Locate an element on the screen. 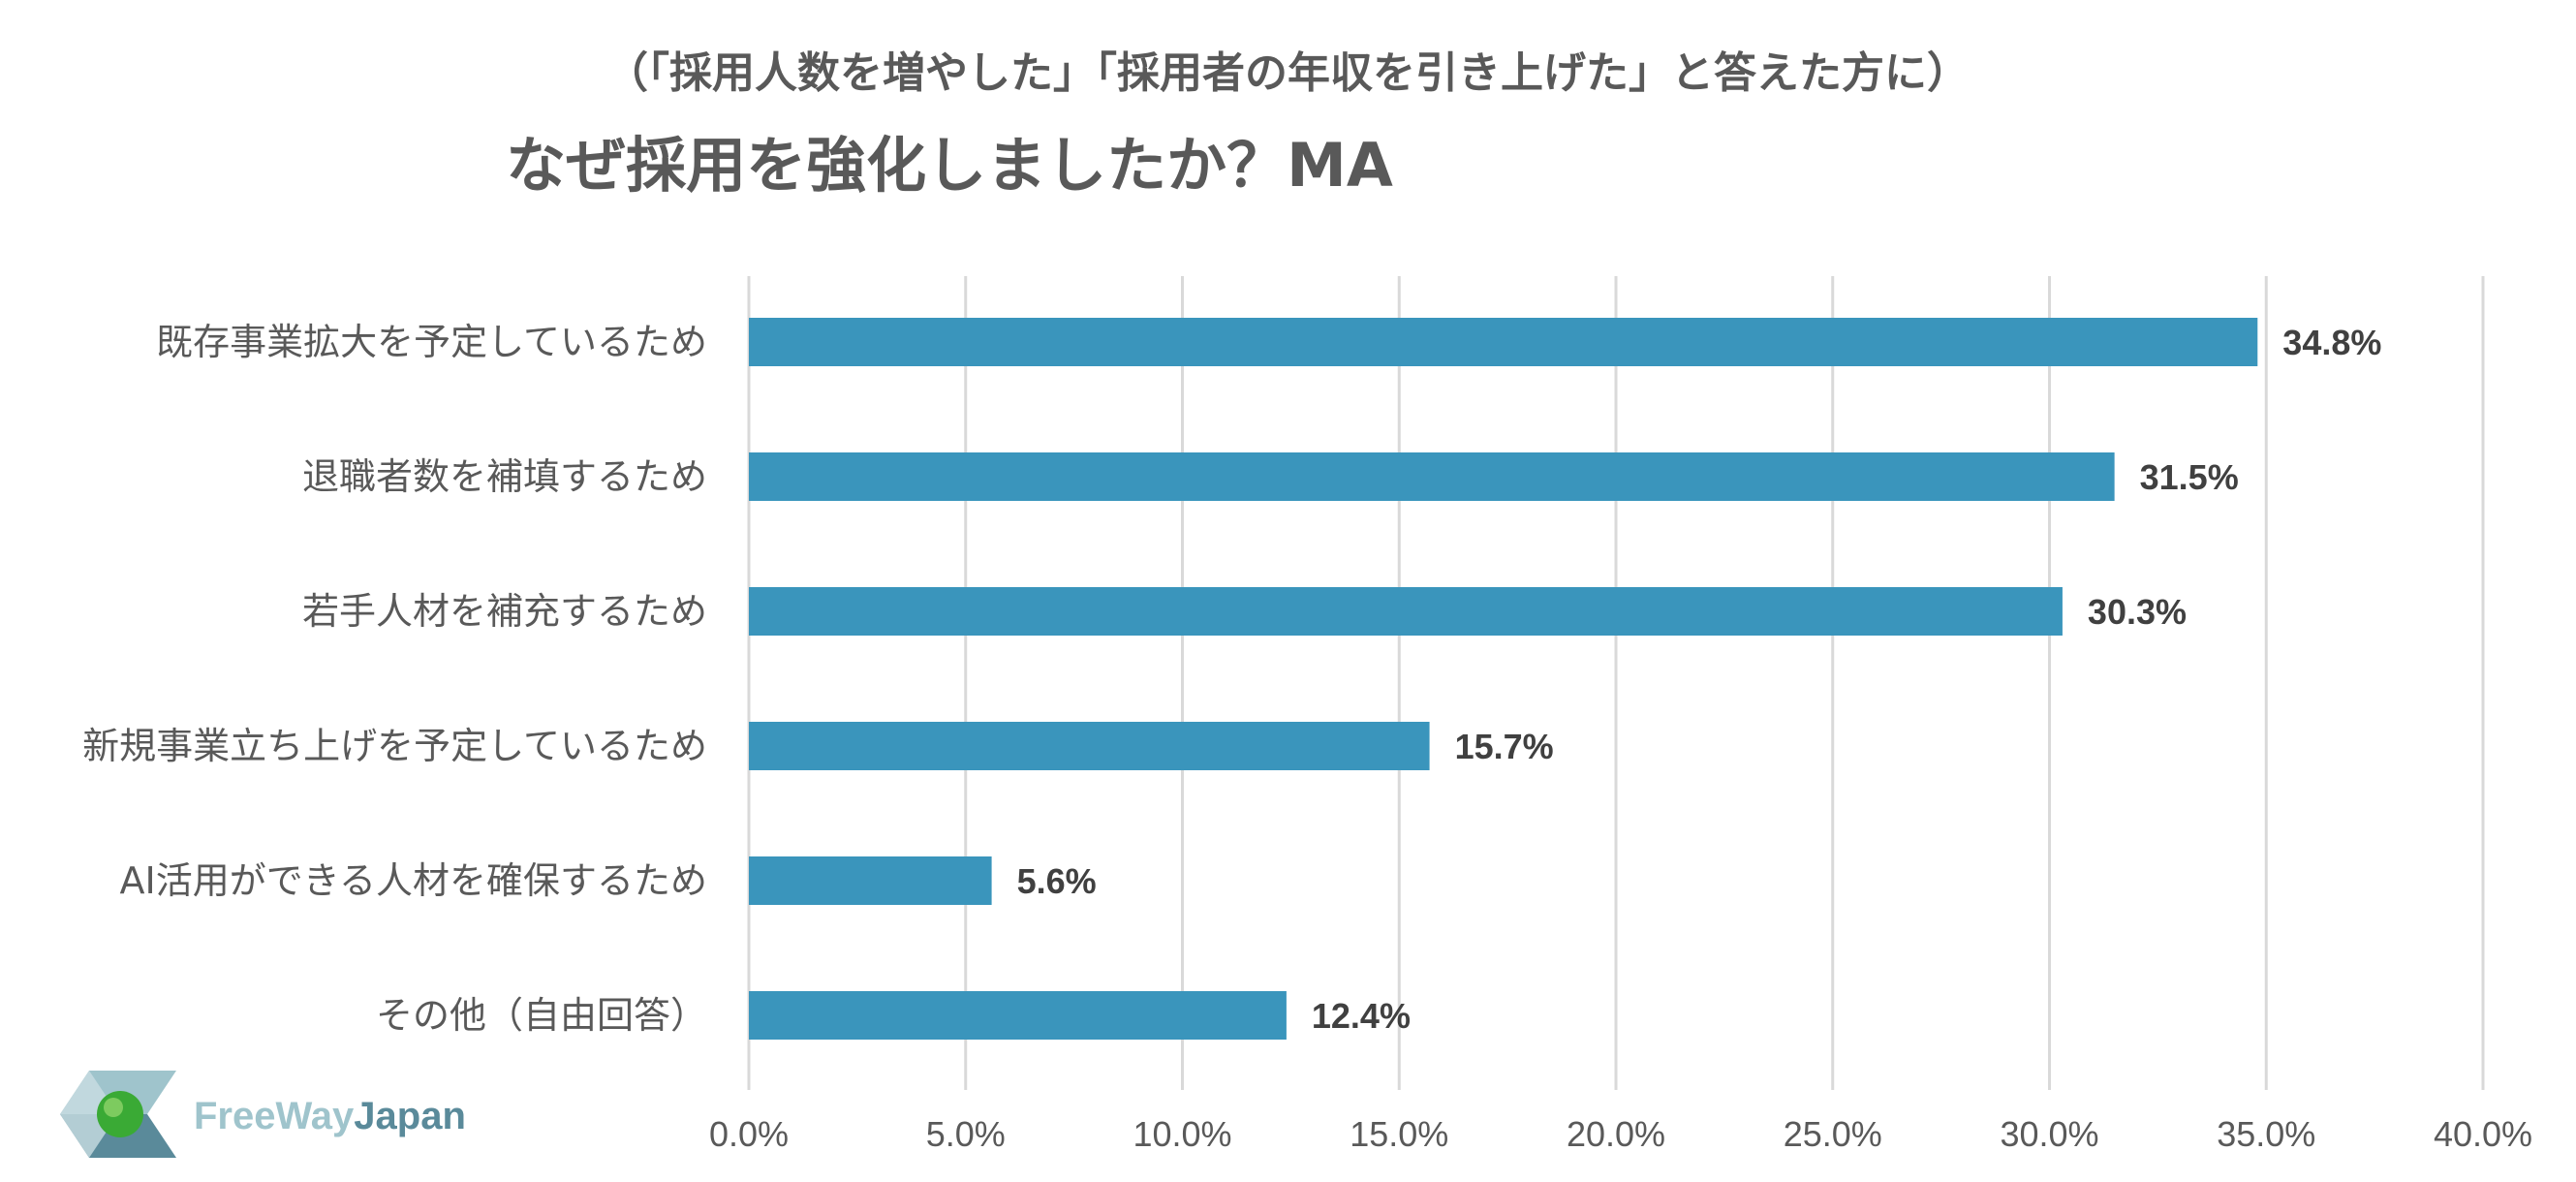 This screenshot has width=2576, height=1182. data-label-0: 34.8% is located at coordinates (2331, 343).